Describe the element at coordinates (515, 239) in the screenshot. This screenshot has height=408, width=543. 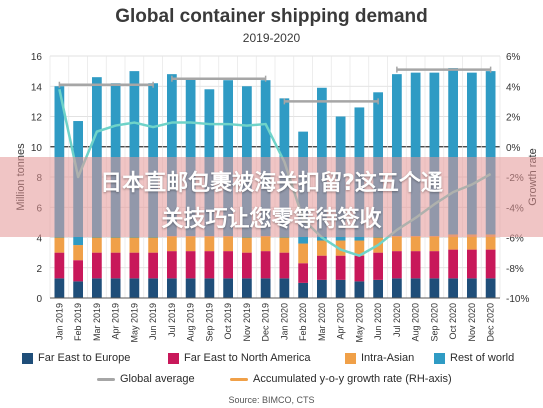
I see `y2-tick-label: -6%` at that location.